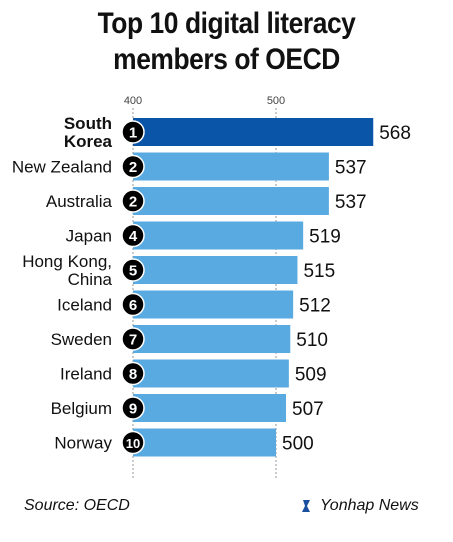 The width and height of the screenshot is (453, 542). Describe the element at coordinates (86, 374) in the screenshot. I see `category-label: Ireland` at that location.